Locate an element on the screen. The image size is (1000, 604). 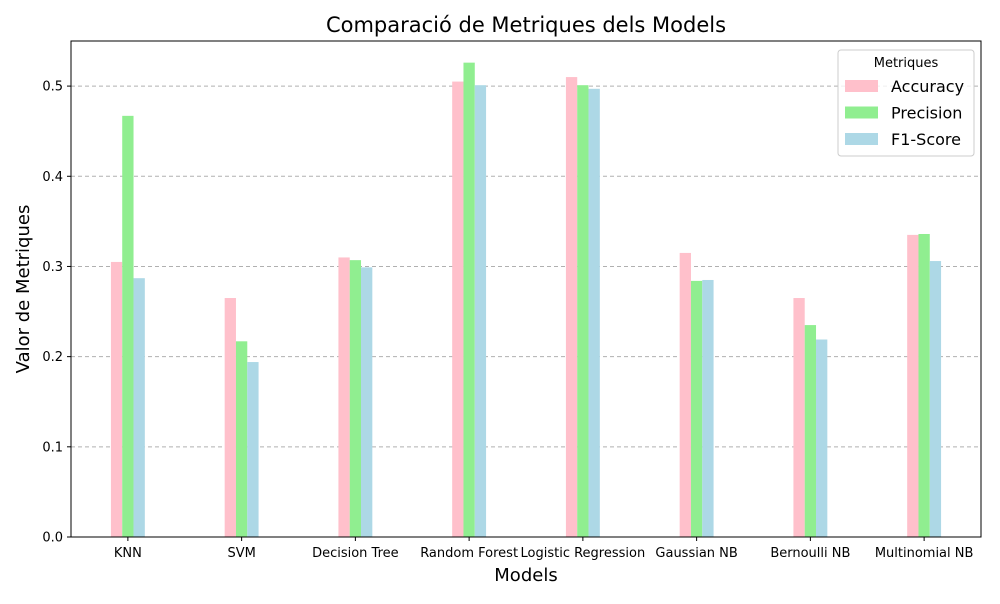
chart-title: Comparació de Metriques dels Models is located at coordinates (526, 25).